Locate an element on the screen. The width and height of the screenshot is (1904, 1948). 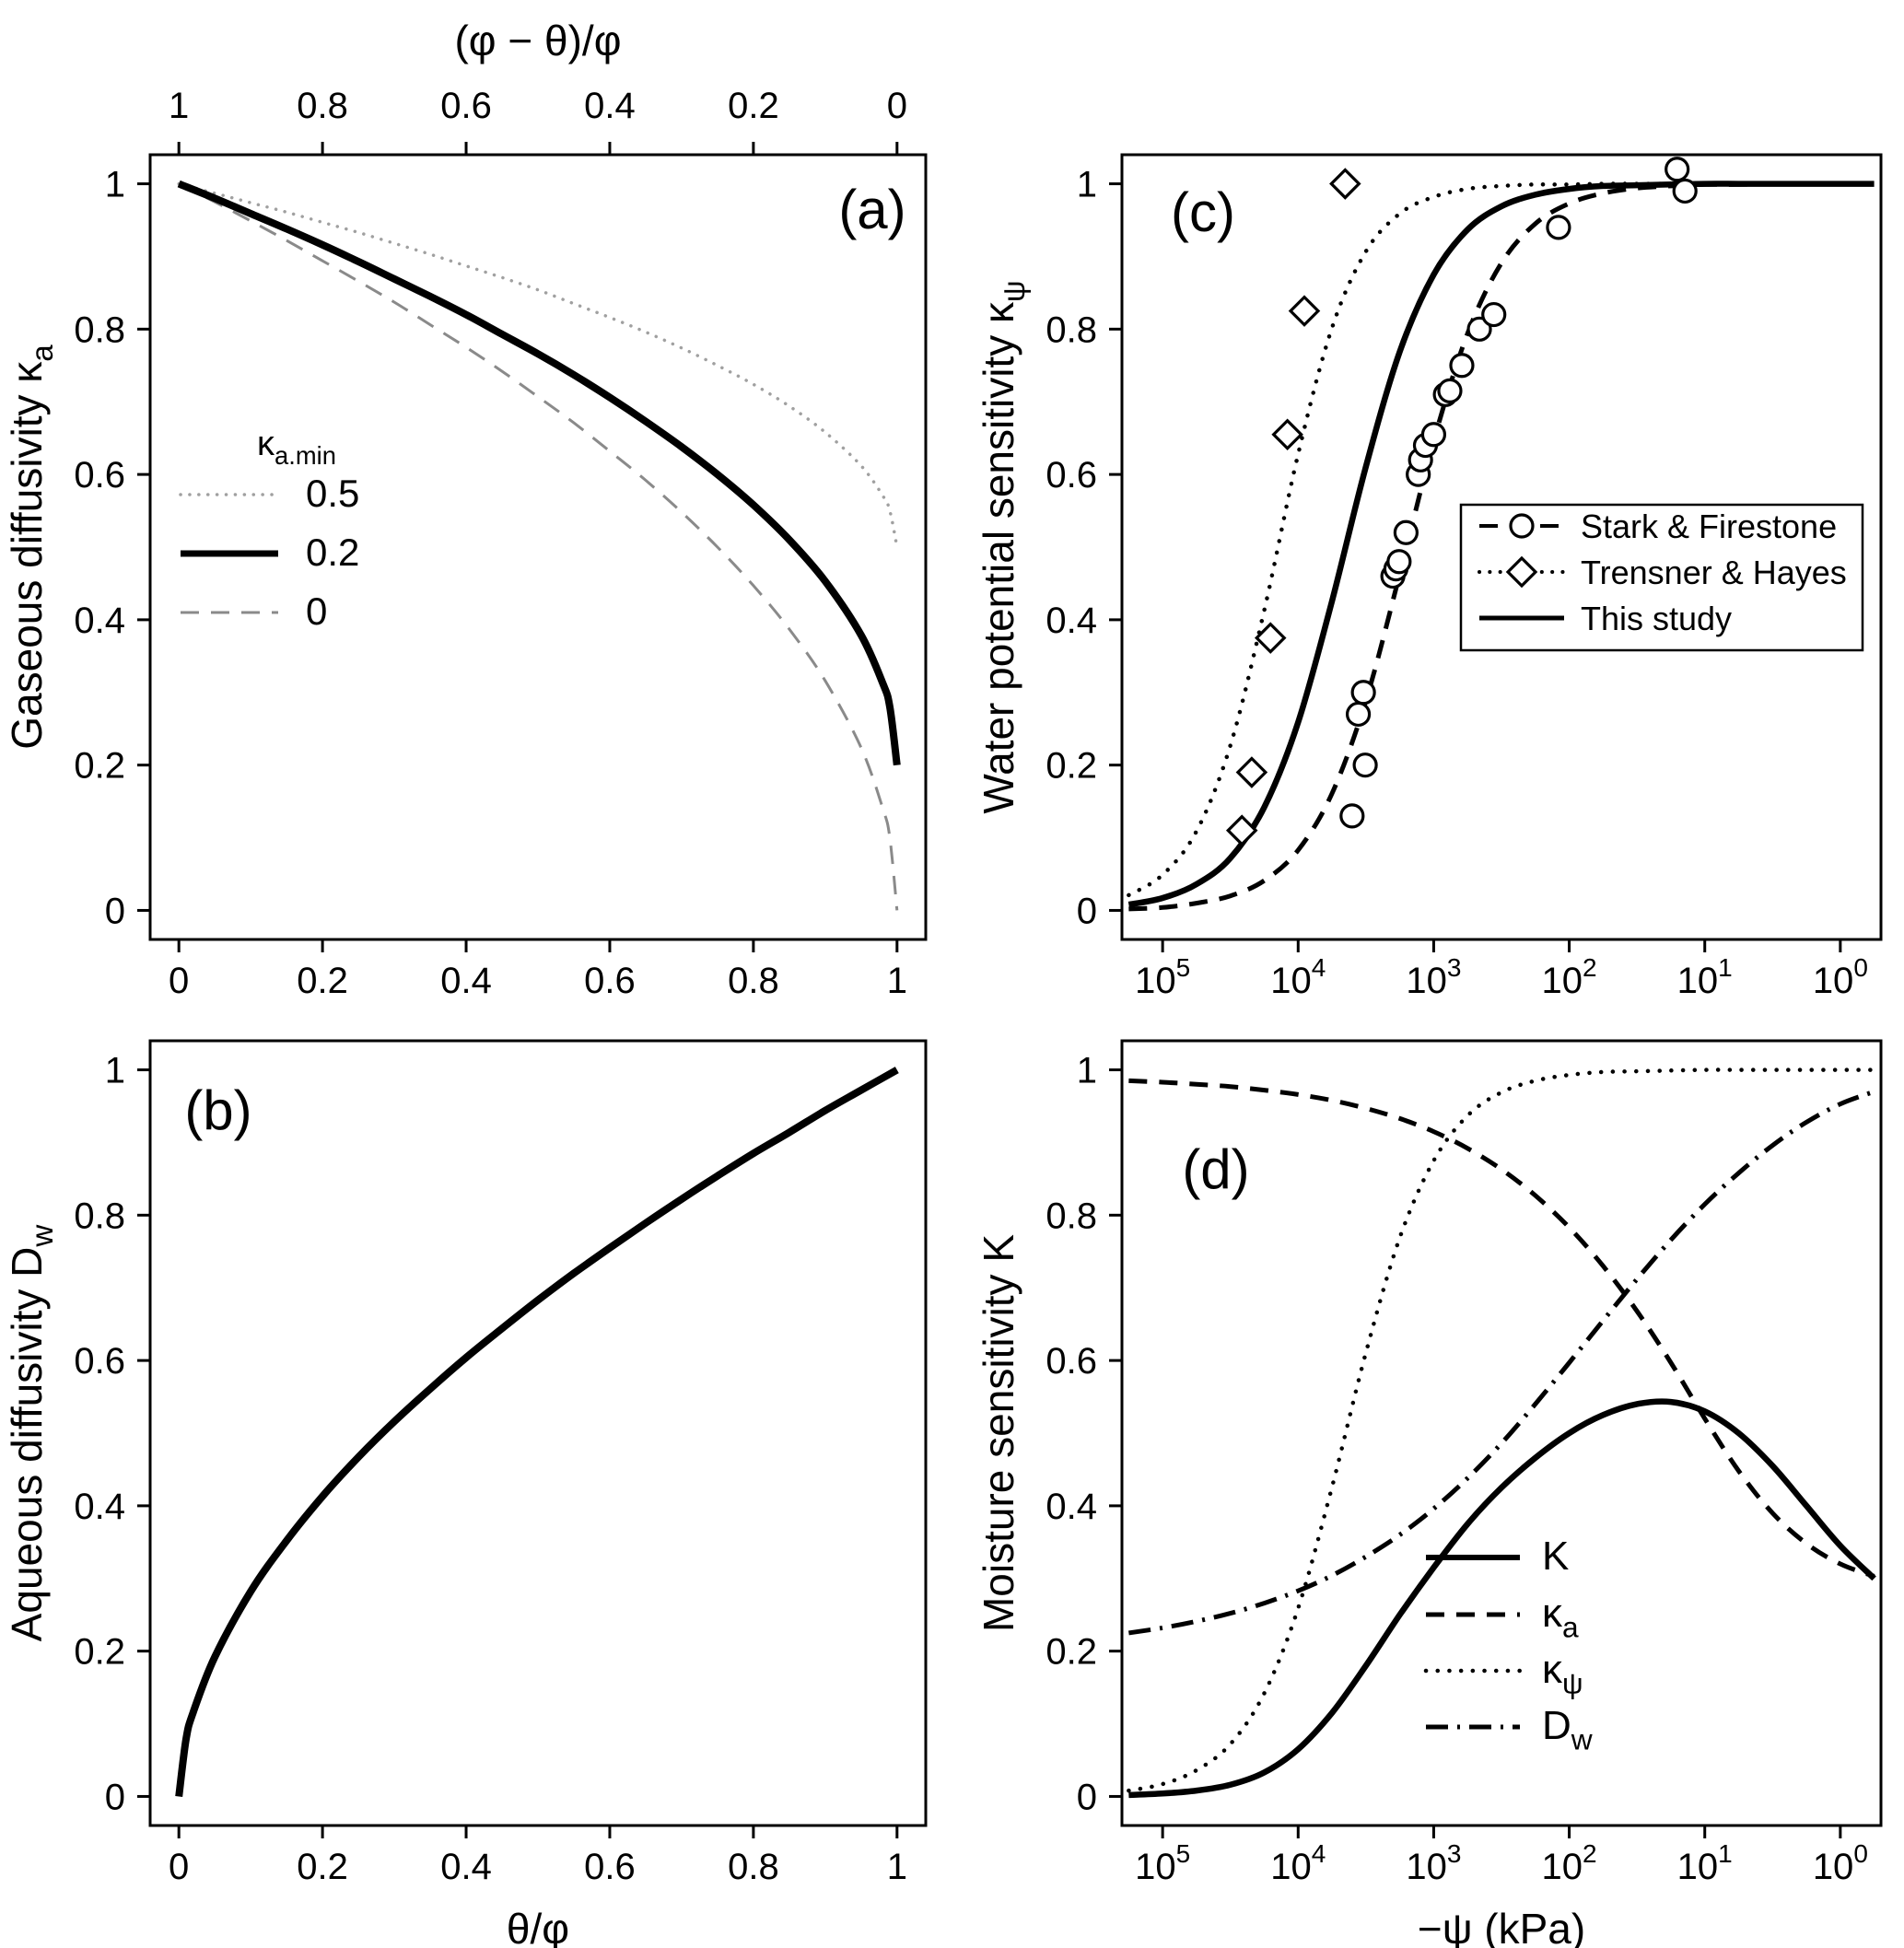
y-axis-label-c: Water potential sensitivity κψ is located at coordinates (1003, 546).